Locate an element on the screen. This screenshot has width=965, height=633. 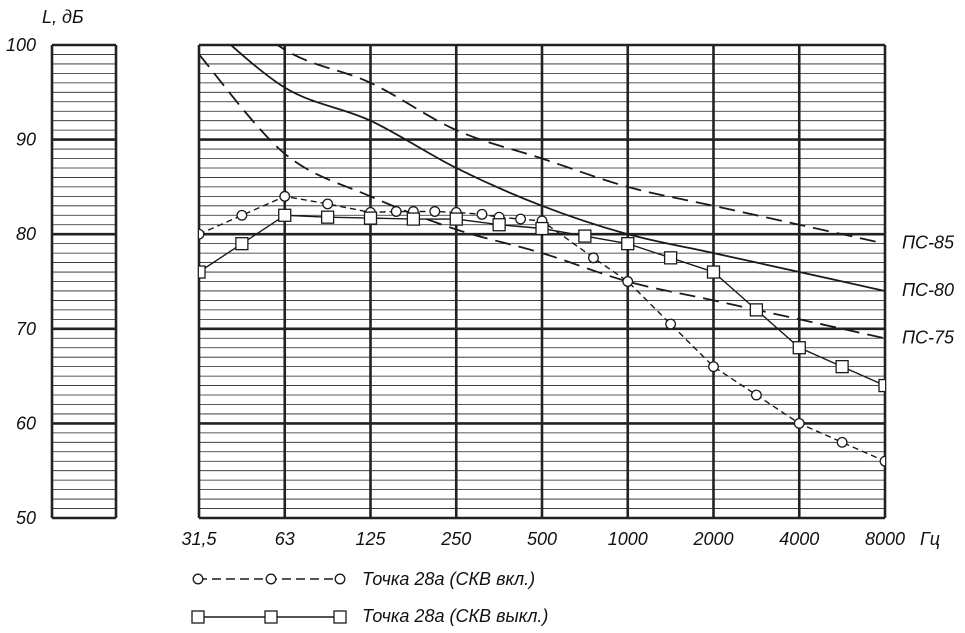
y-tick-label: 70 is located at coordinates (26, 329).